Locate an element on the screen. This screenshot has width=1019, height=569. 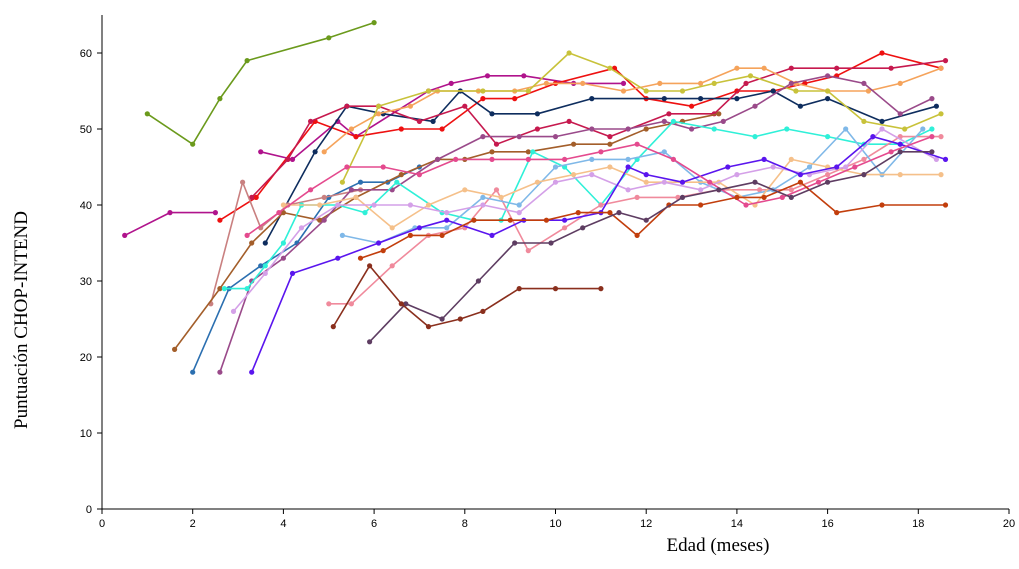
y-axis-ticks: 0 10 20 30 40 50 60 is located at coordinates (91, 282).